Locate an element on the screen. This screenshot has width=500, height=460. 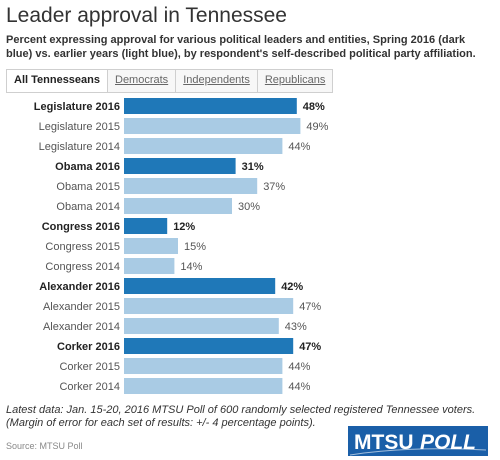
value-label: 12% is located at coordinates (184, 227).